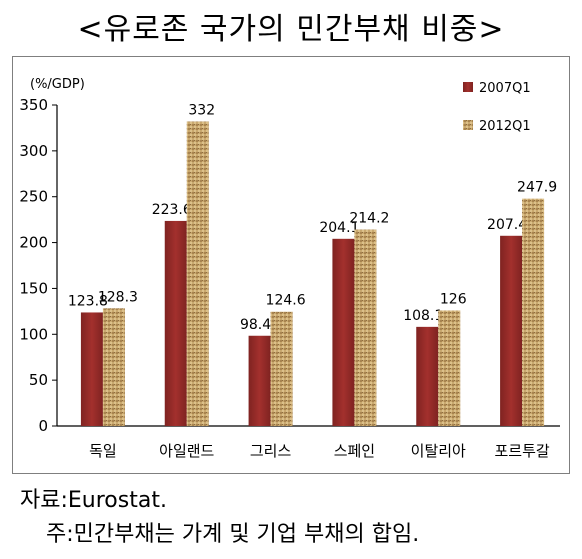  Describe the element at coordinates (537, 188) in the screenshot. I see `data-label: 247.9` at that location.